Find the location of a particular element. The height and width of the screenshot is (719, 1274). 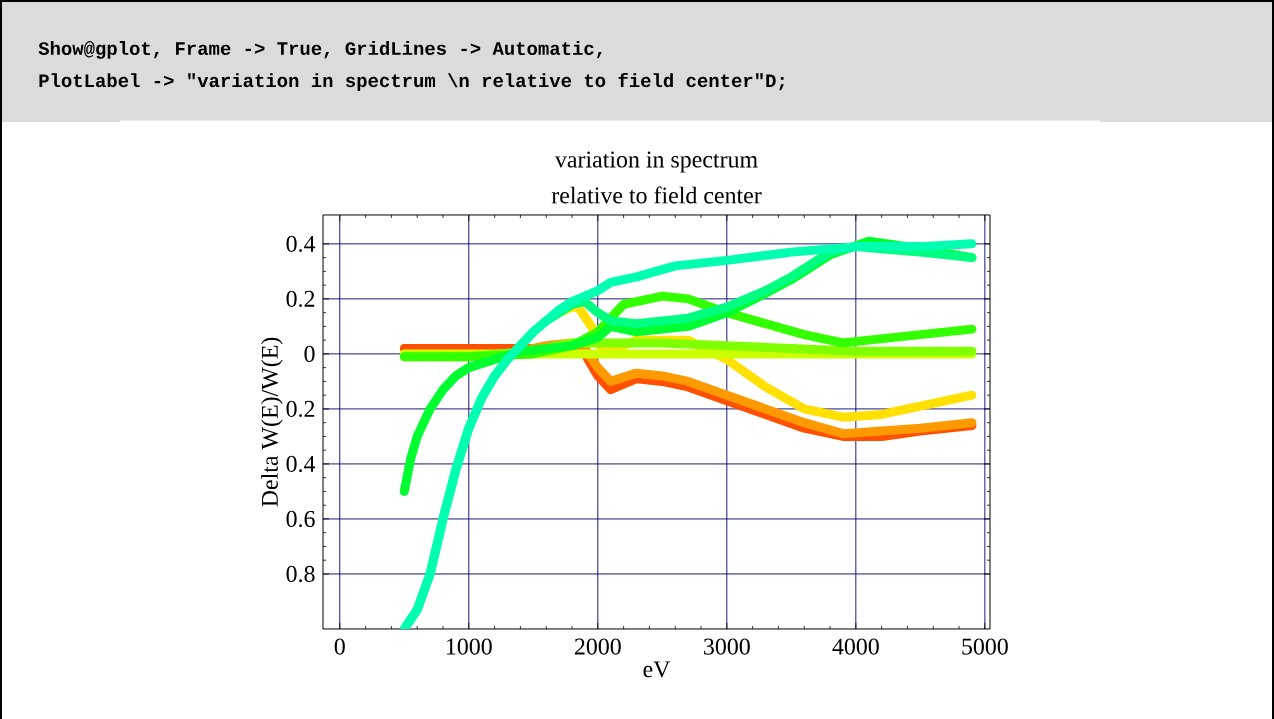

y-tick-label: 0 is located at coordinates (309, 353).